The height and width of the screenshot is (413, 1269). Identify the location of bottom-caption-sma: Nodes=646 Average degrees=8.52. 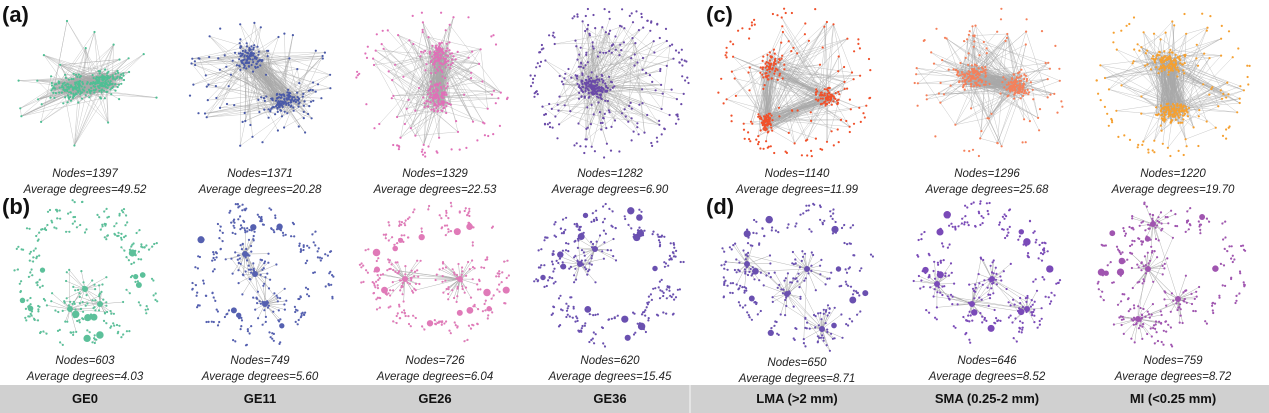
(987, 369).